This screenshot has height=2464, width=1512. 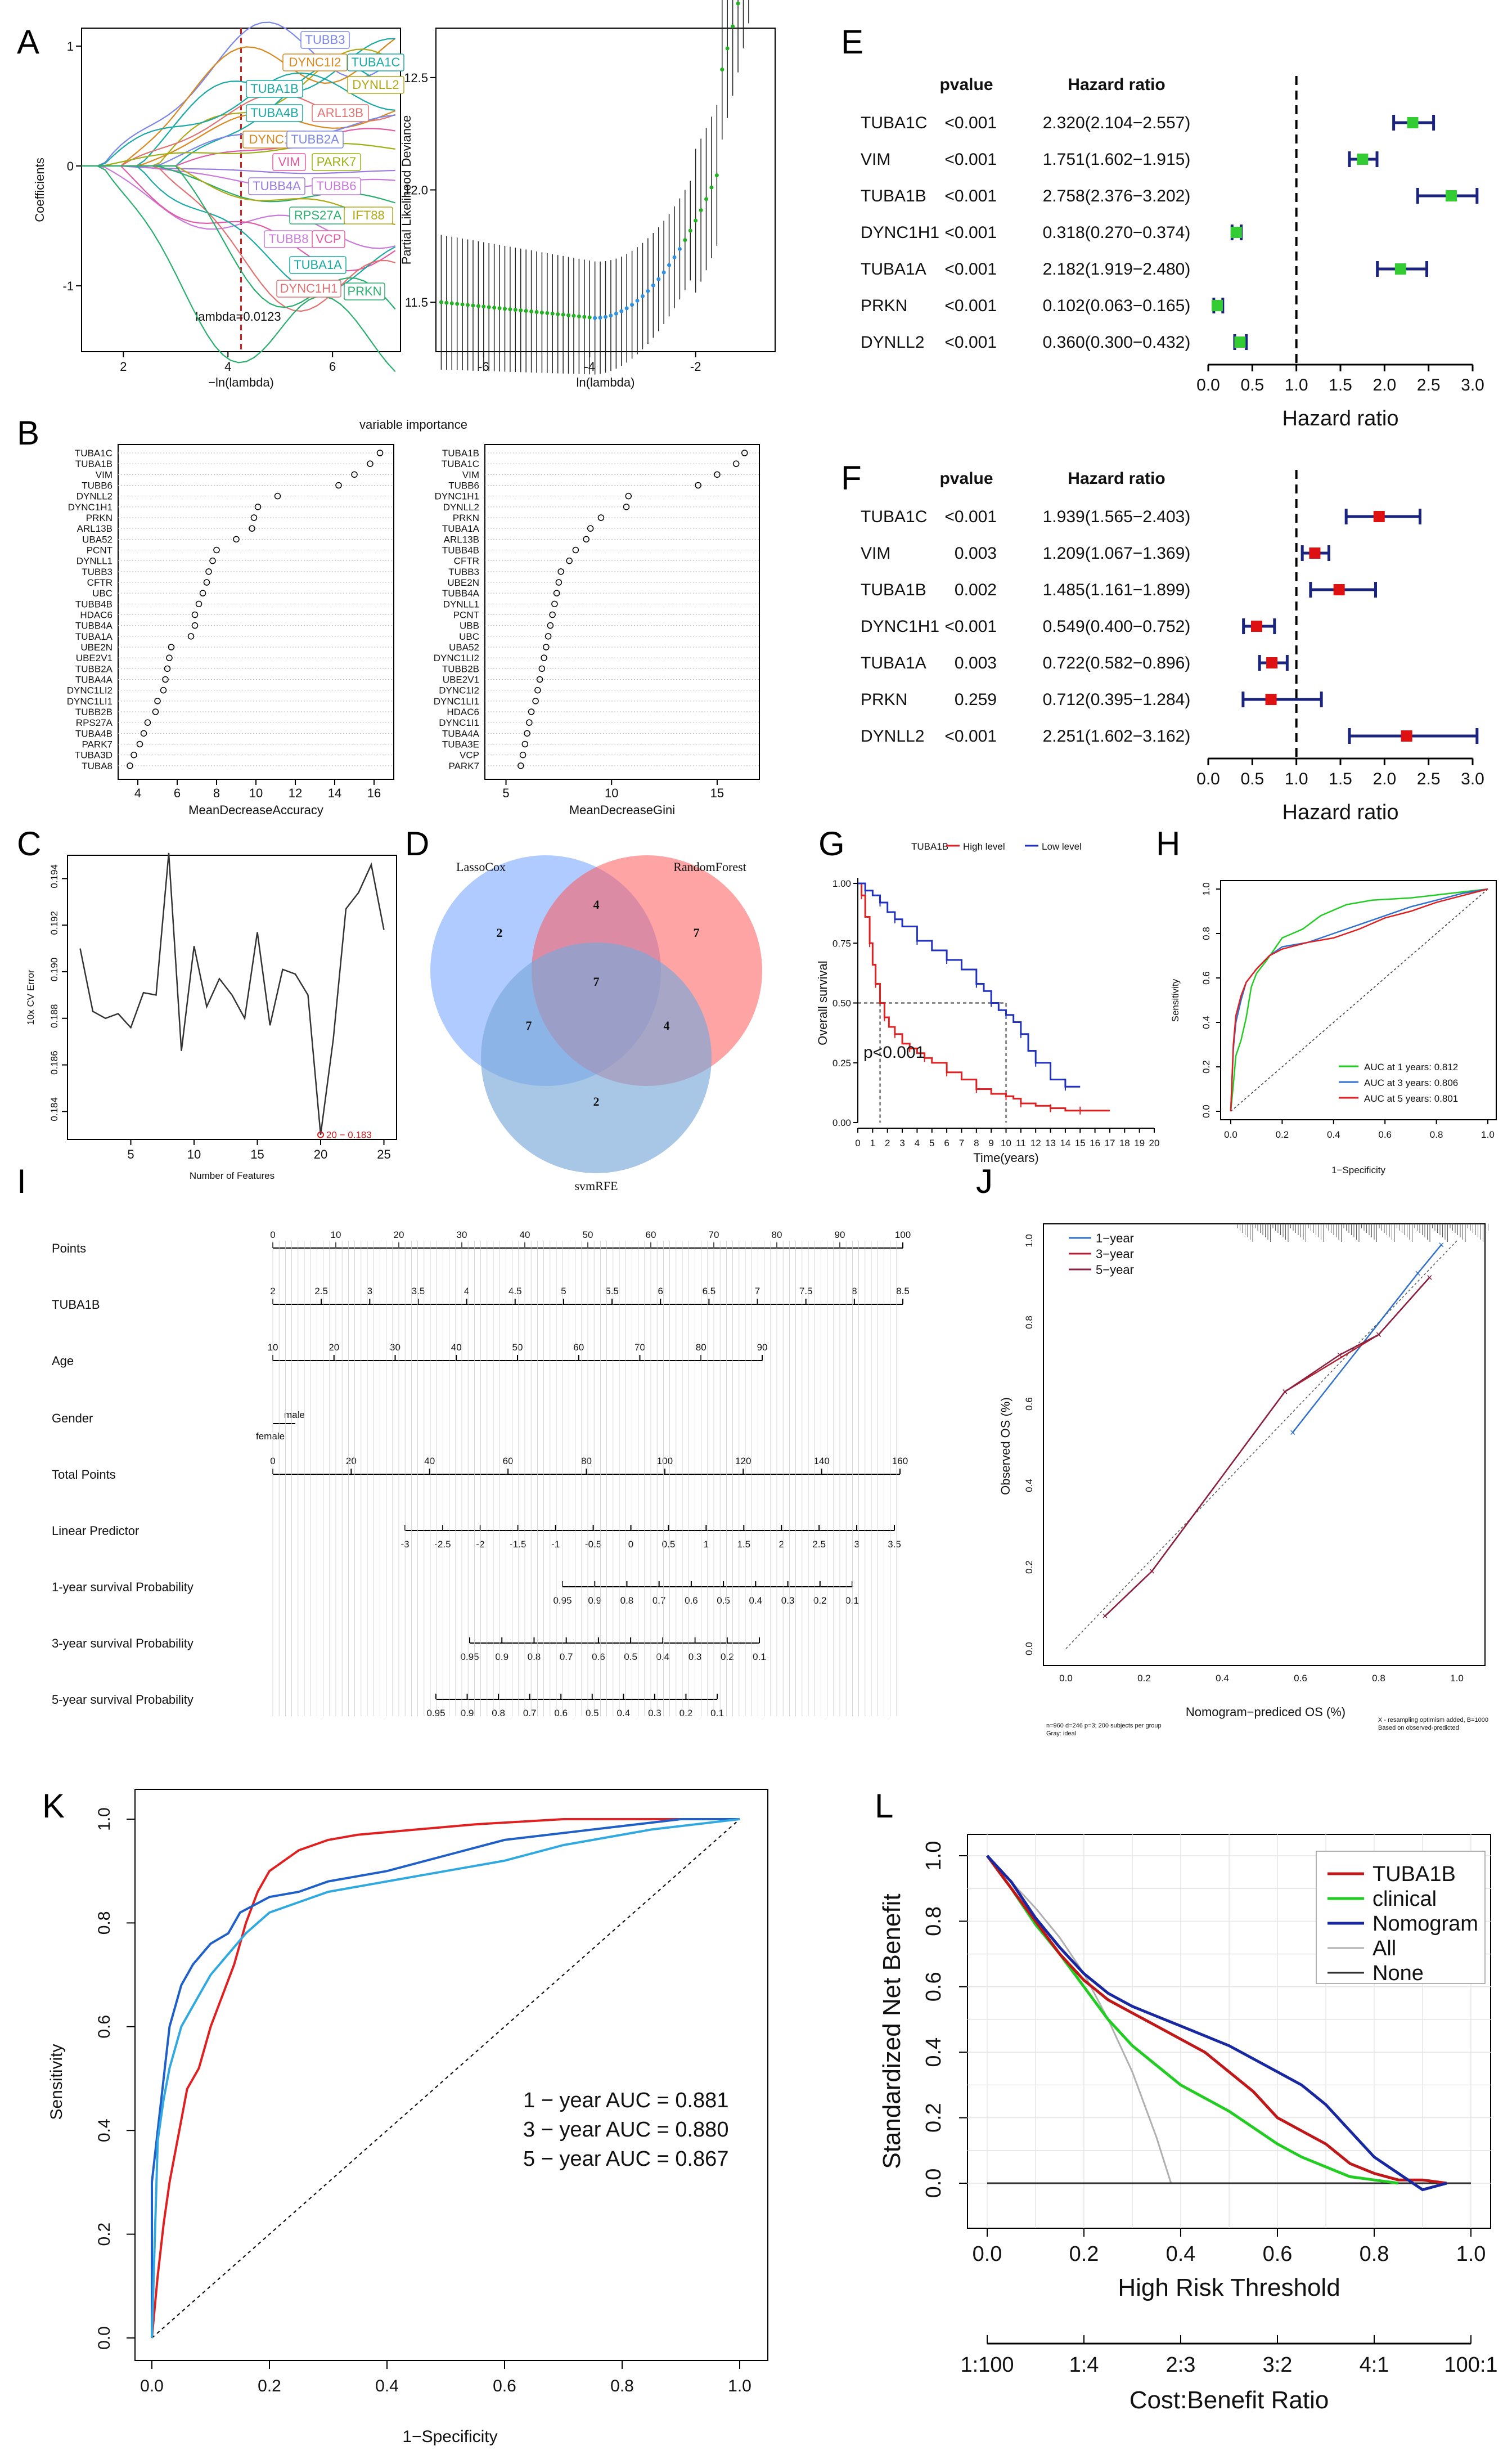 What do you see at coordinates (241, 382) in the screenshot?
I see `x-axis-label: −ln(lambda)` at bounding box center [241, 382].